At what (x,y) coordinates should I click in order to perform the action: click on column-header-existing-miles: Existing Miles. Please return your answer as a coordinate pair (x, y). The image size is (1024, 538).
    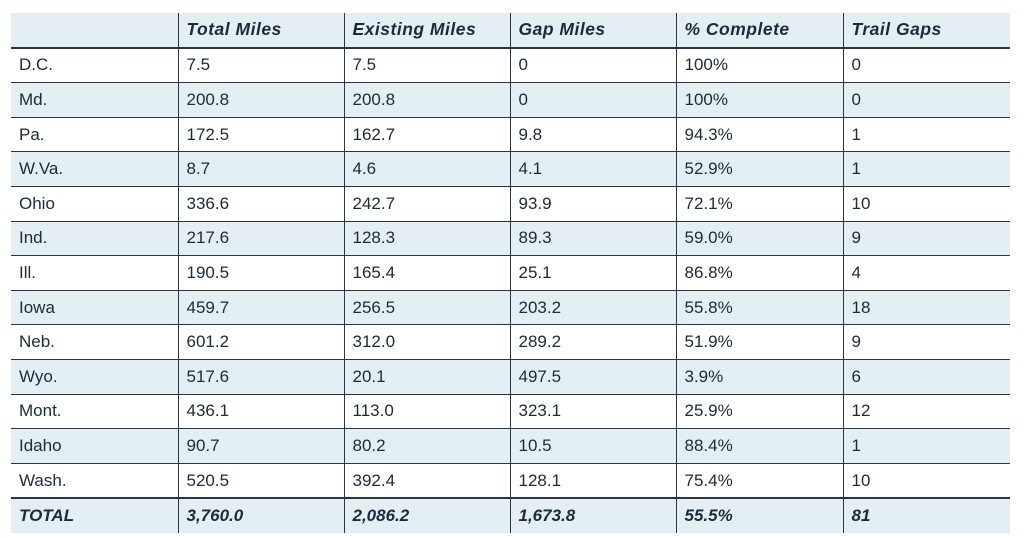
    Looking at the image, I should click on (426, 31).